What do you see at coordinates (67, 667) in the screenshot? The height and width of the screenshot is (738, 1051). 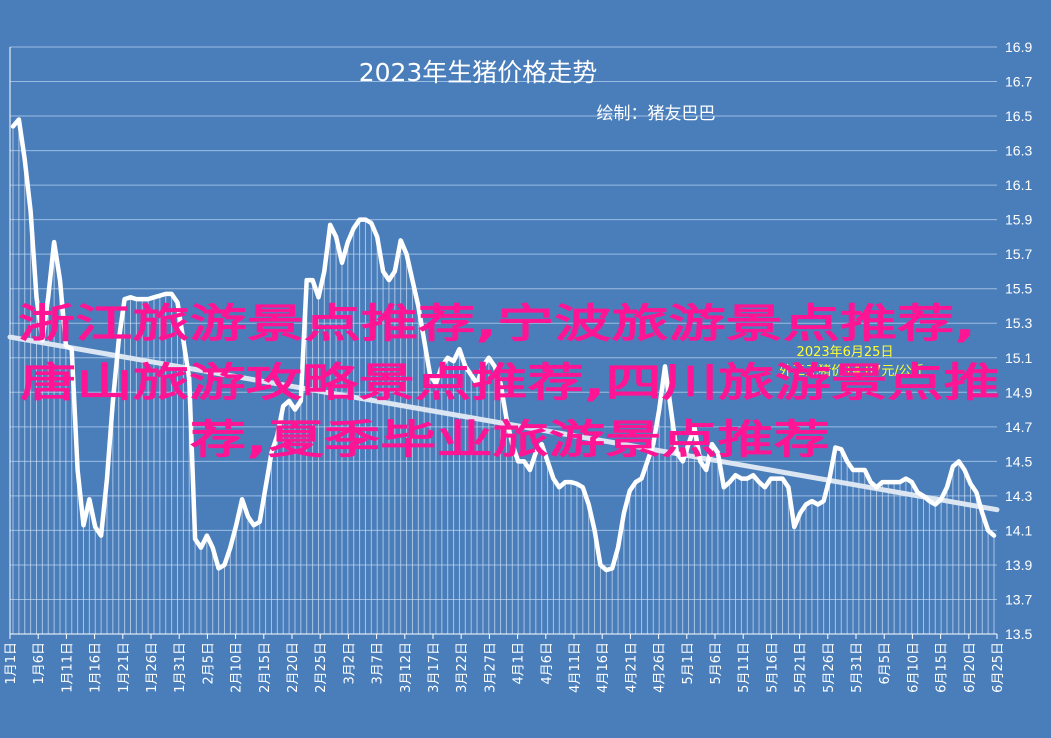 I see `x-tick-label-2: 1月11日` at bounding box center [67, 667].